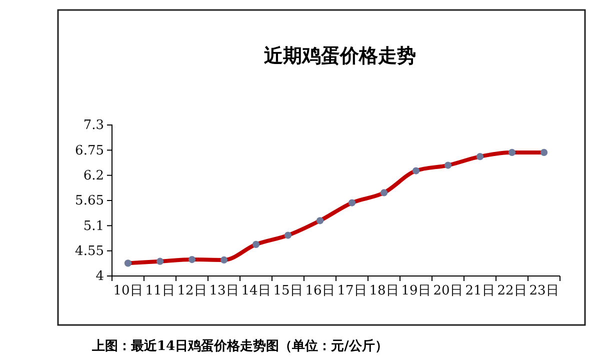 Image resolution: width=600 pixels, height=360 pixels. Describe the element at coordinates (512, 291) in the screenshot. I see `x-tick-label: 22日` at that location.